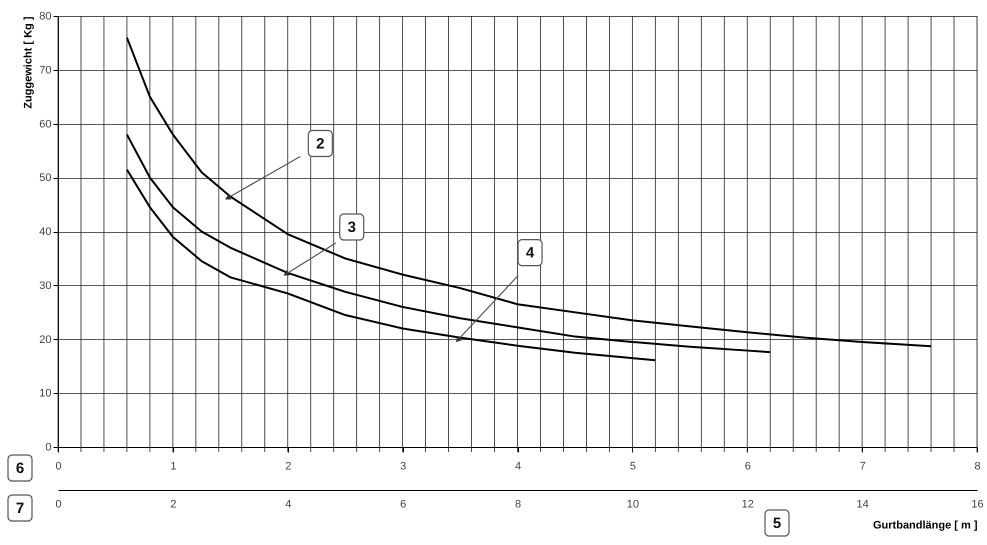  Describe the element at coordinates (45, 70) in the screenshot. I see `y-tick-label: 70` at that location.